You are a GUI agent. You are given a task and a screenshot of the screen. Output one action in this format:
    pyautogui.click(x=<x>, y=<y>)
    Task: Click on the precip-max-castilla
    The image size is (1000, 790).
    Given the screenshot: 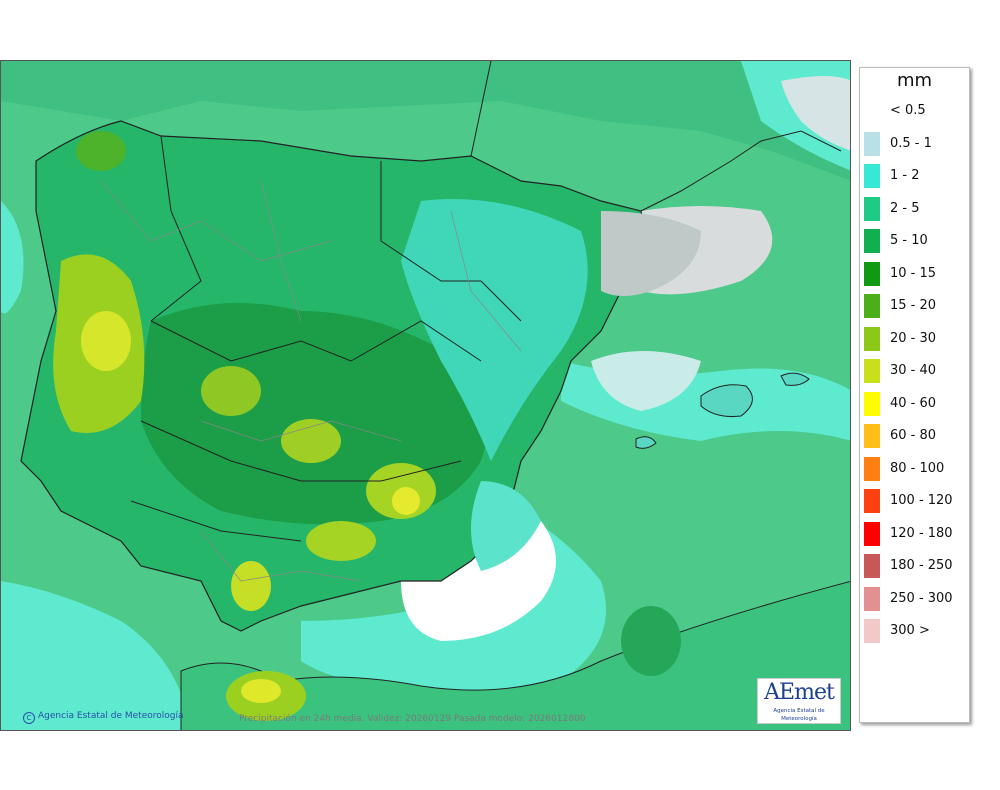 What is the action you would take?
    pyautogui.click(x=311, y=441)
    